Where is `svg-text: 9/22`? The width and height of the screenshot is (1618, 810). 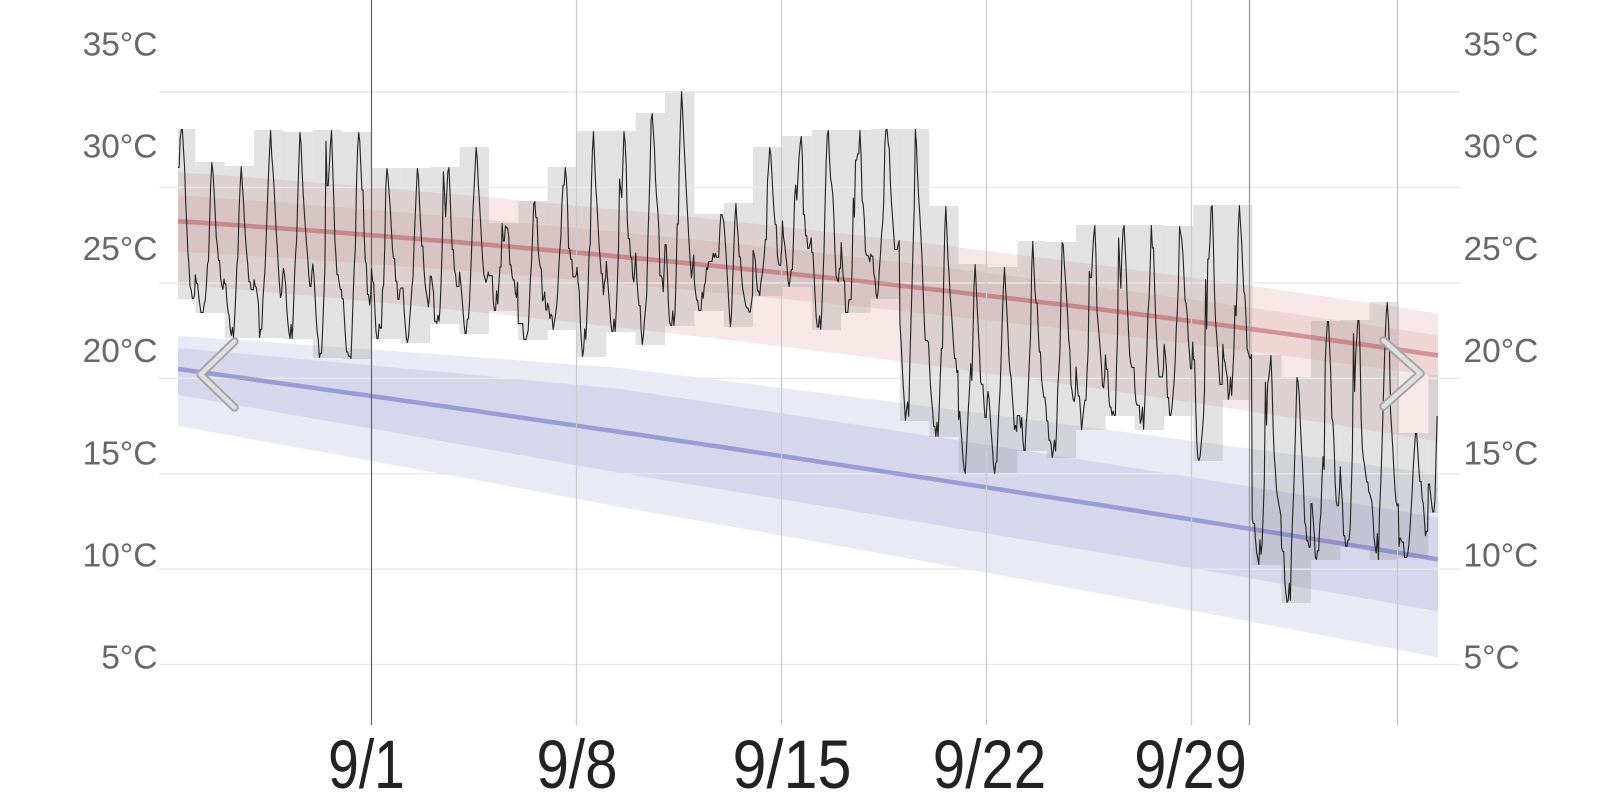 svg-text: 9/22 is located at coordinates (989, 764).